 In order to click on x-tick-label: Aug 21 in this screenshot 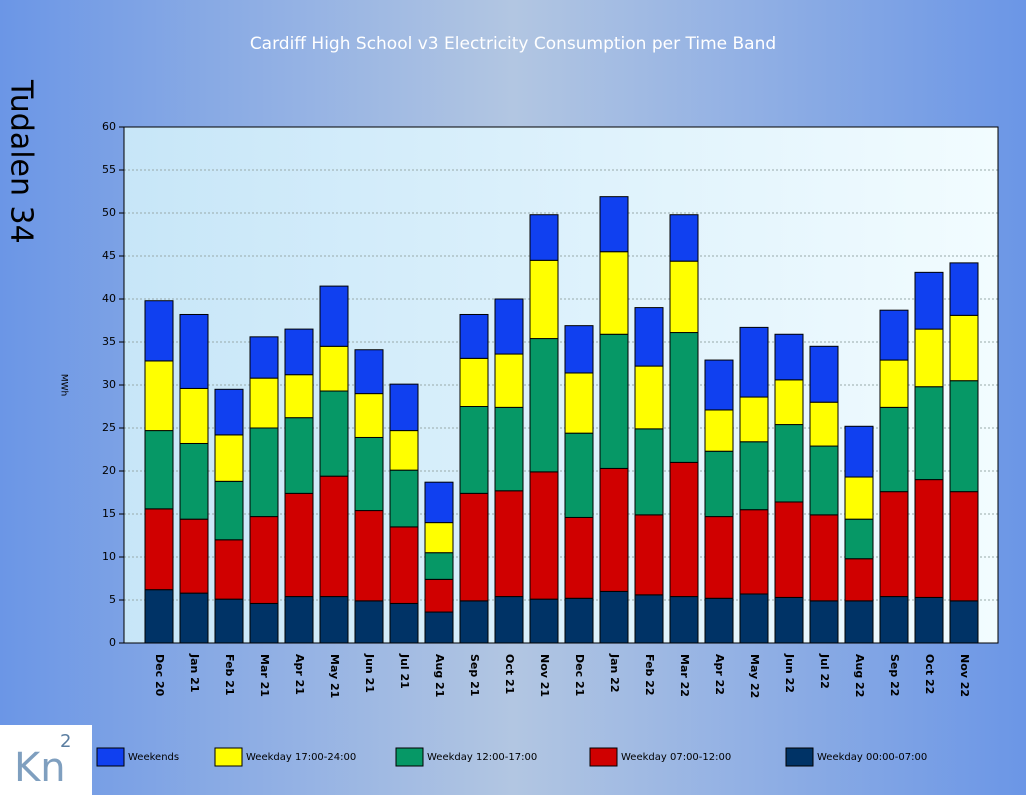, I will do `click(439, 675)`.